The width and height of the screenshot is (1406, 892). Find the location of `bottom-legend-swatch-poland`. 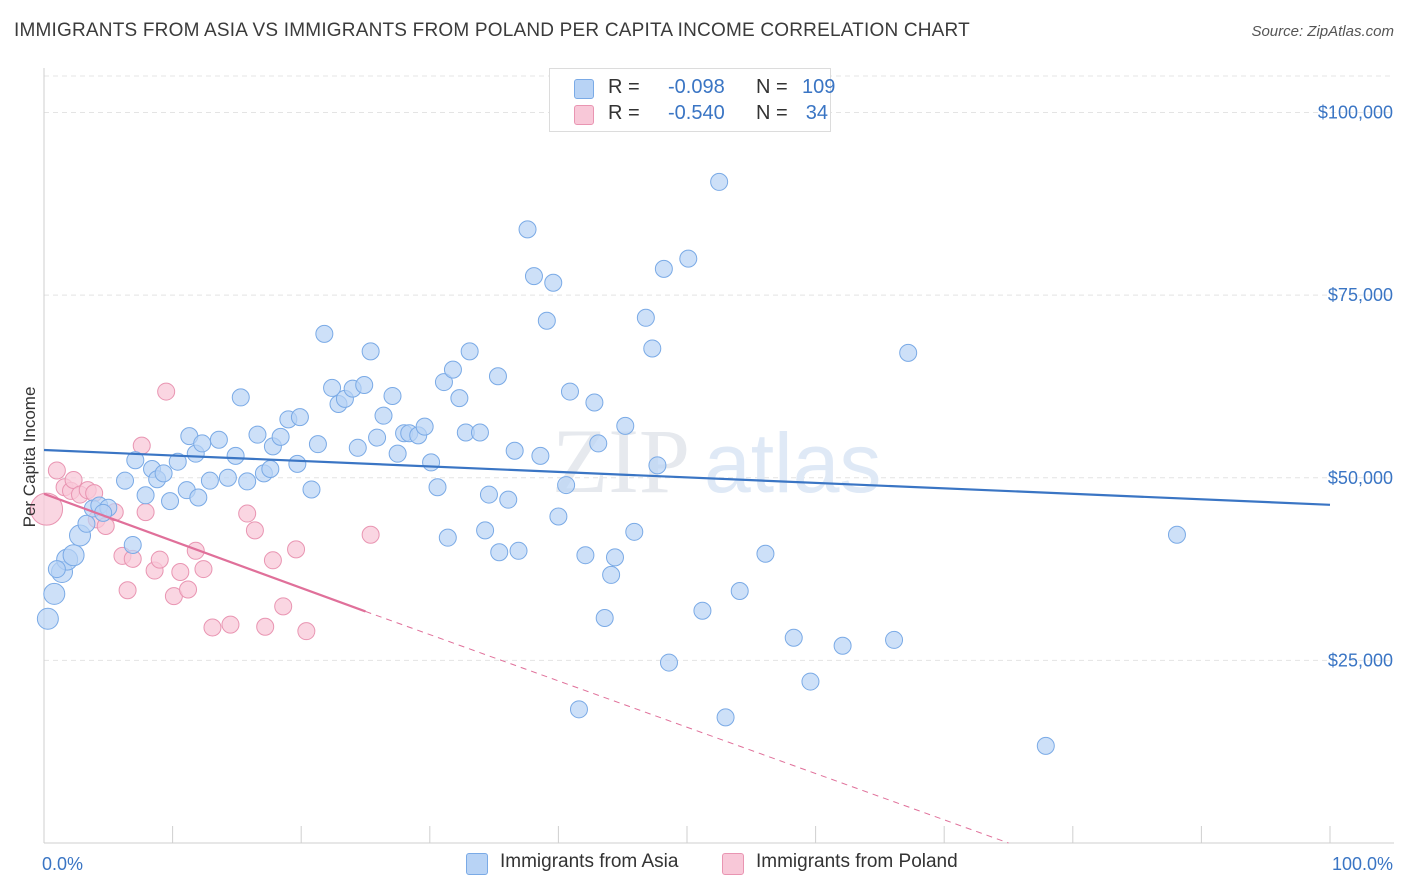

bottom-legend-swatch-poland is located at coordinates (733, 864).